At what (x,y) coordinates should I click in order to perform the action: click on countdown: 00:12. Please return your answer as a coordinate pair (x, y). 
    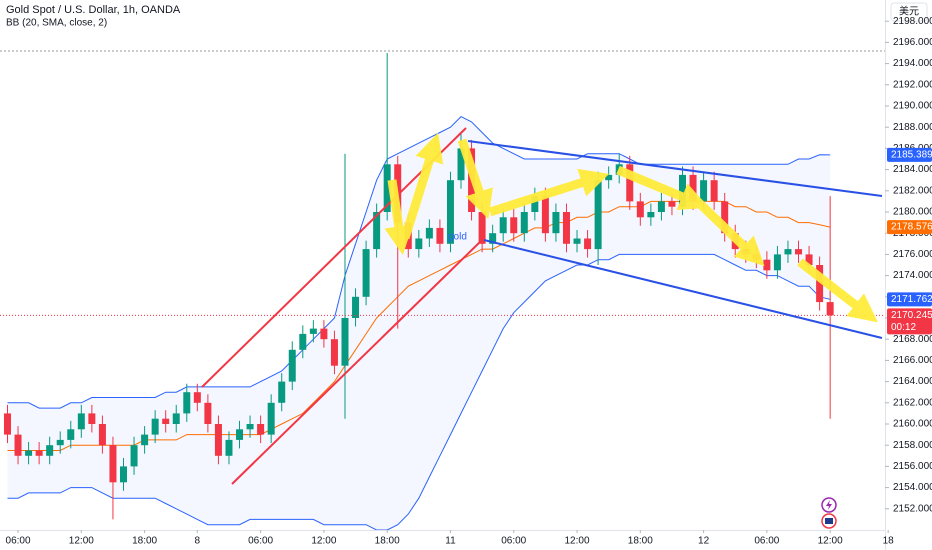
    Looking at the image, I should click on (903, 327).